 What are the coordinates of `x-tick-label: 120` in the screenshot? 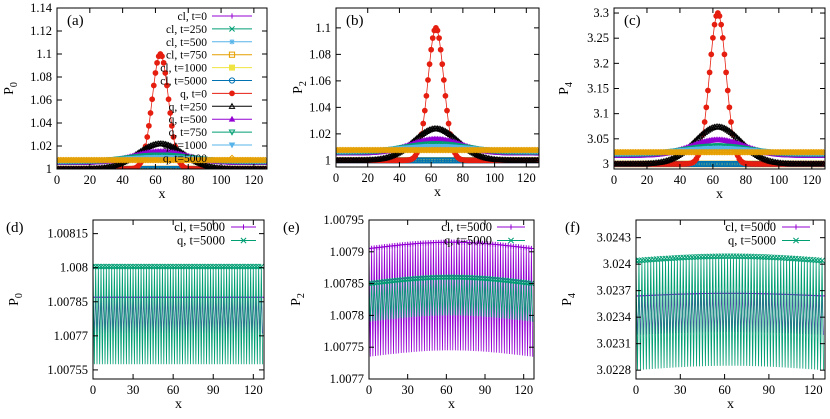 It's located at (254, 180).